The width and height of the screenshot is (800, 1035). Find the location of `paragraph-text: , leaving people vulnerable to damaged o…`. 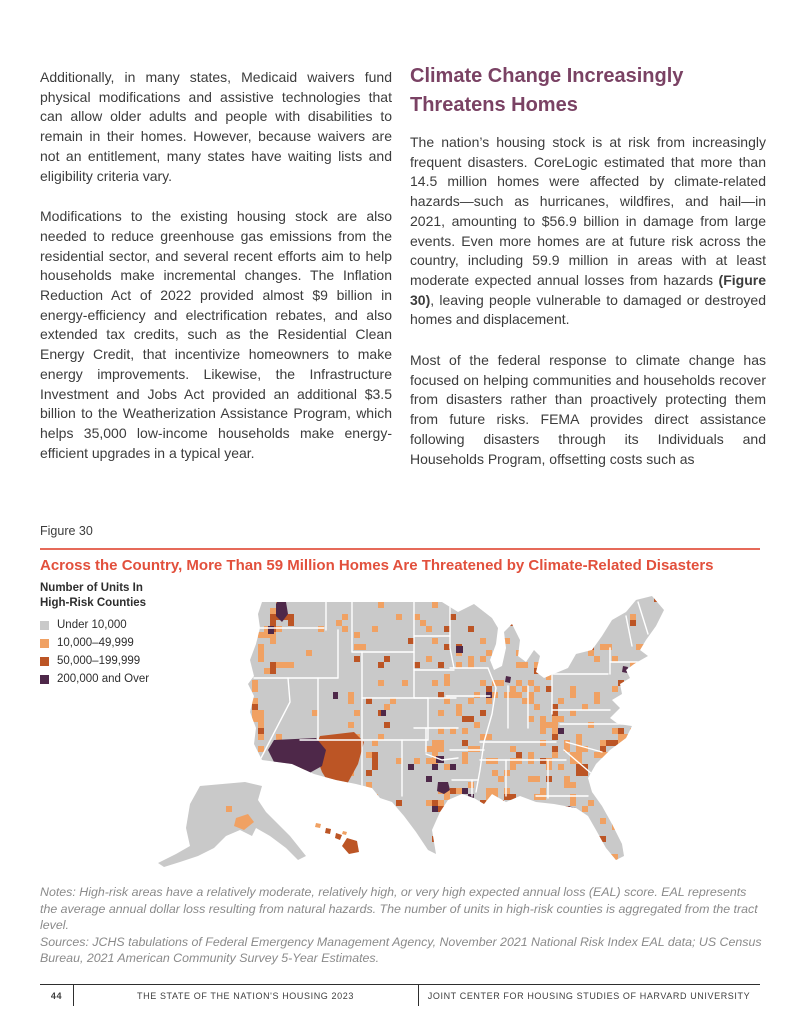

paragraph-text: , leaving people vulnerable to damaged o… is located at coordinates (588, 309).